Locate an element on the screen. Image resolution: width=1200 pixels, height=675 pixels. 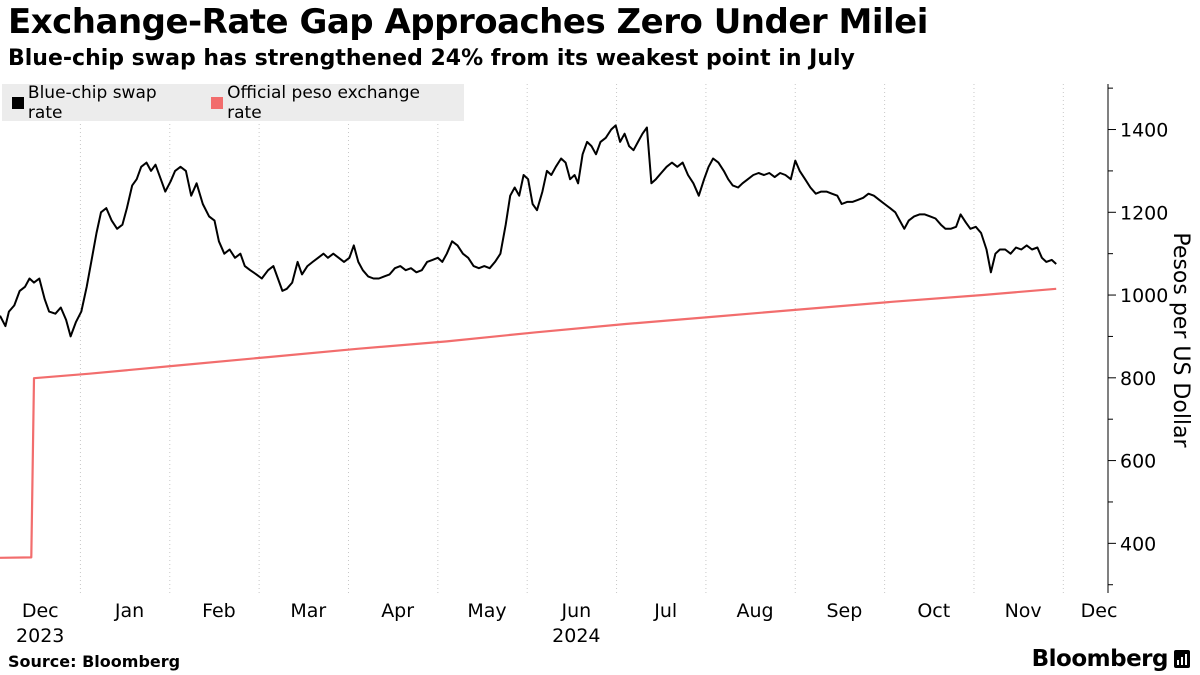
x-year-label: 2023 is located at coordinates (40, 636).